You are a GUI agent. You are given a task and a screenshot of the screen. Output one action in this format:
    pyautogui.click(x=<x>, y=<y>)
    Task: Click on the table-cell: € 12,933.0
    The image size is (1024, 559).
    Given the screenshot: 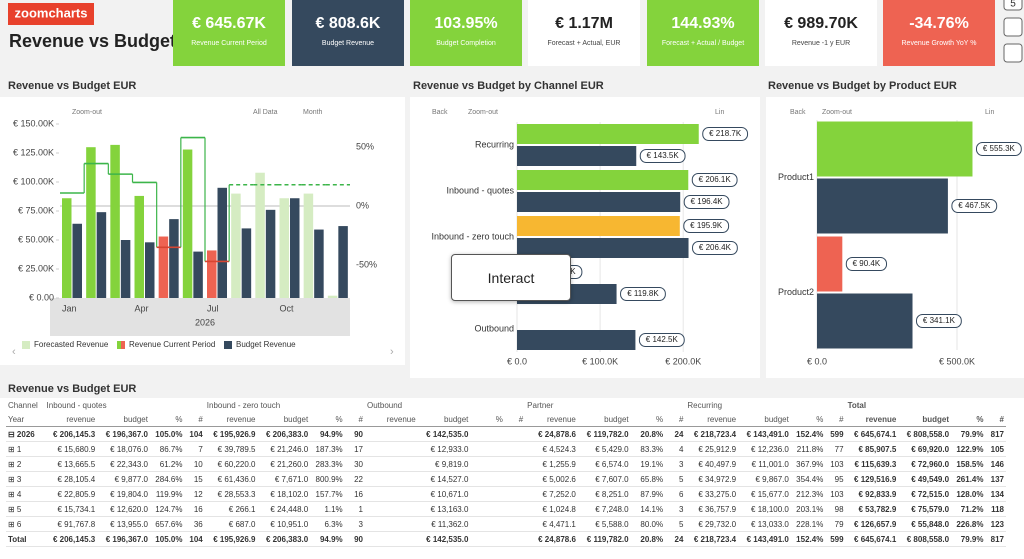 What is the action you would take?
    pyautogui.click(x=444, y=449)
    